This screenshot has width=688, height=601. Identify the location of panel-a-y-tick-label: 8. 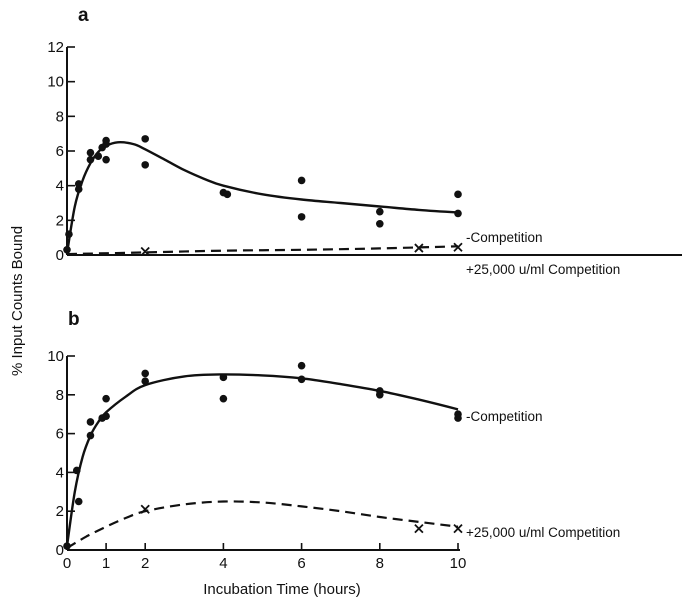
(60, 116).